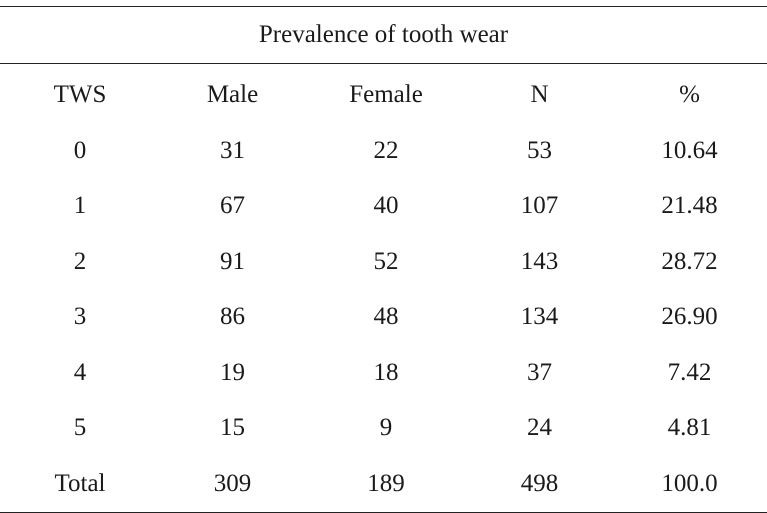  What do you see at coordinates (232, 261) in the screenshot?
I see `cell-male: 91` at bounding box center [232, 261].